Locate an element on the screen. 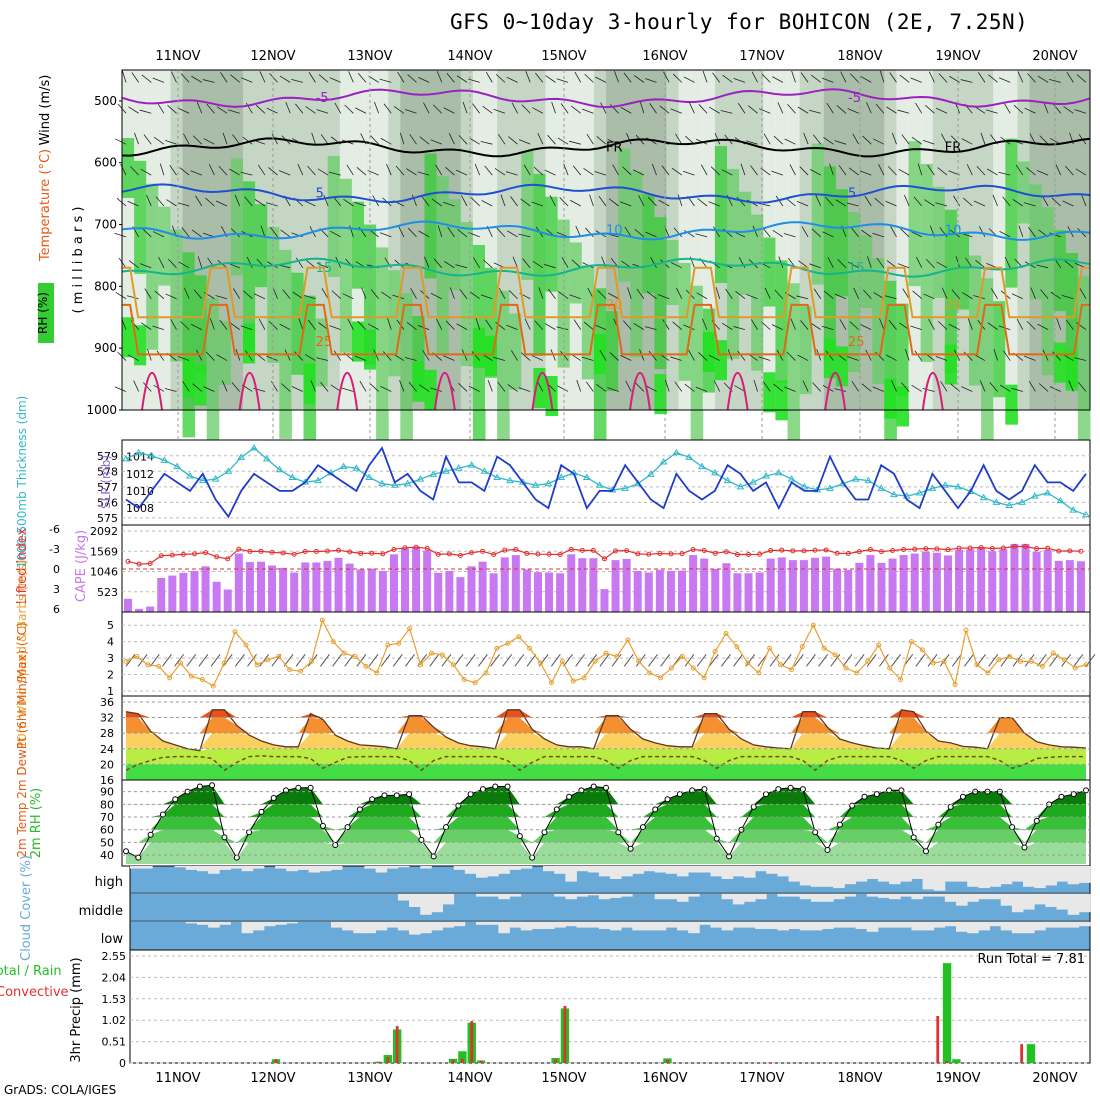 The height and width of the screenshot is (1100, 1100). date-label-top: 20NOV is located at coordinates (1054, 56).